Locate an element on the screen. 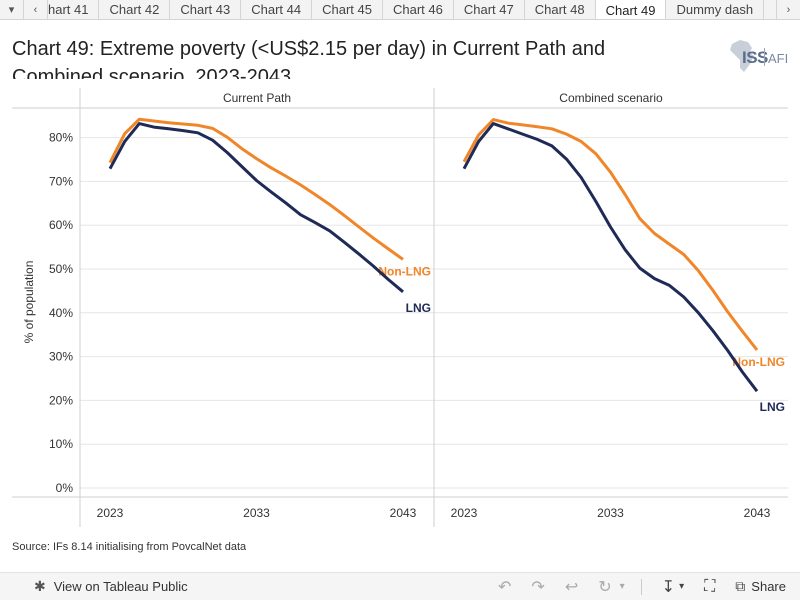 The height and width of the screenshot is (600, 800). y-tick-label: 60% is located at coordinates (61, 225).